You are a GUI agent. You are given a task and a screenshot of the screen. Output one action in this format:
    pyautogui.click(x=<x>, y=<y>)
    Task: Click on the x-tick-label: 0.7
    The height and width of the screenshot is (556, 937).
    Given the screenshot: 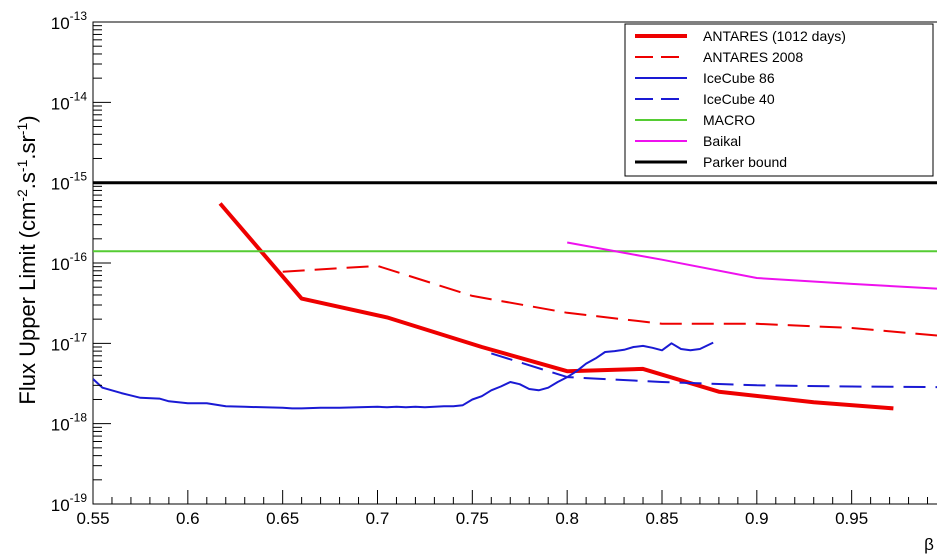 What is the action you would take?
    pyautogui.click(x=378, y=518)
    